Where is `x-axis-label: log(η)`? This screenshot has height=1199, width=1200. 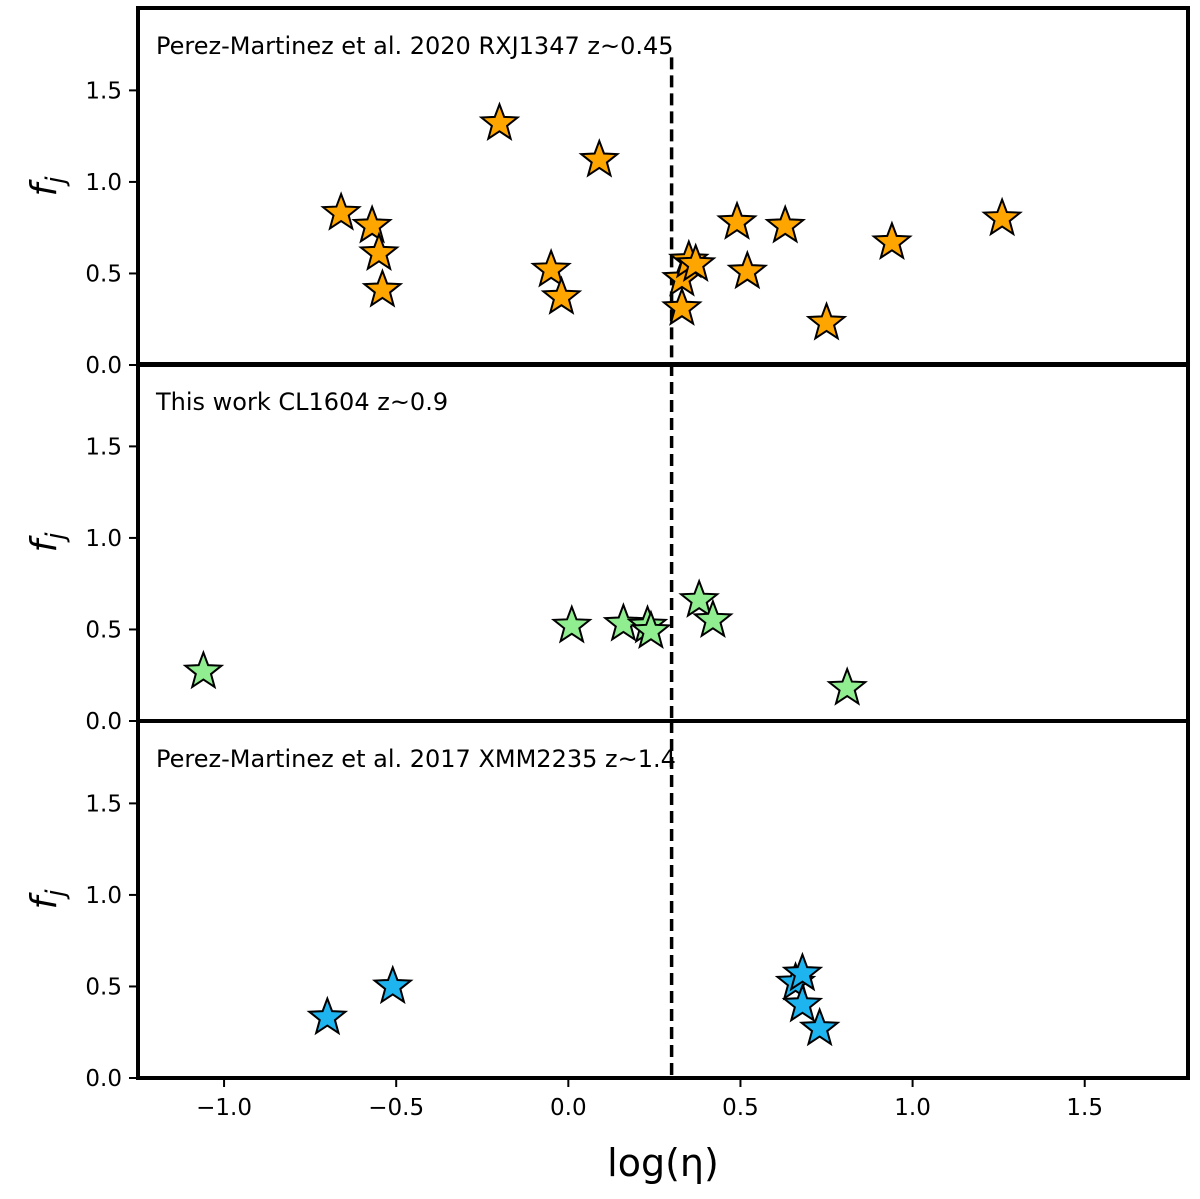 x-axis-label: log(η) is located at coordinates (663, 1163).